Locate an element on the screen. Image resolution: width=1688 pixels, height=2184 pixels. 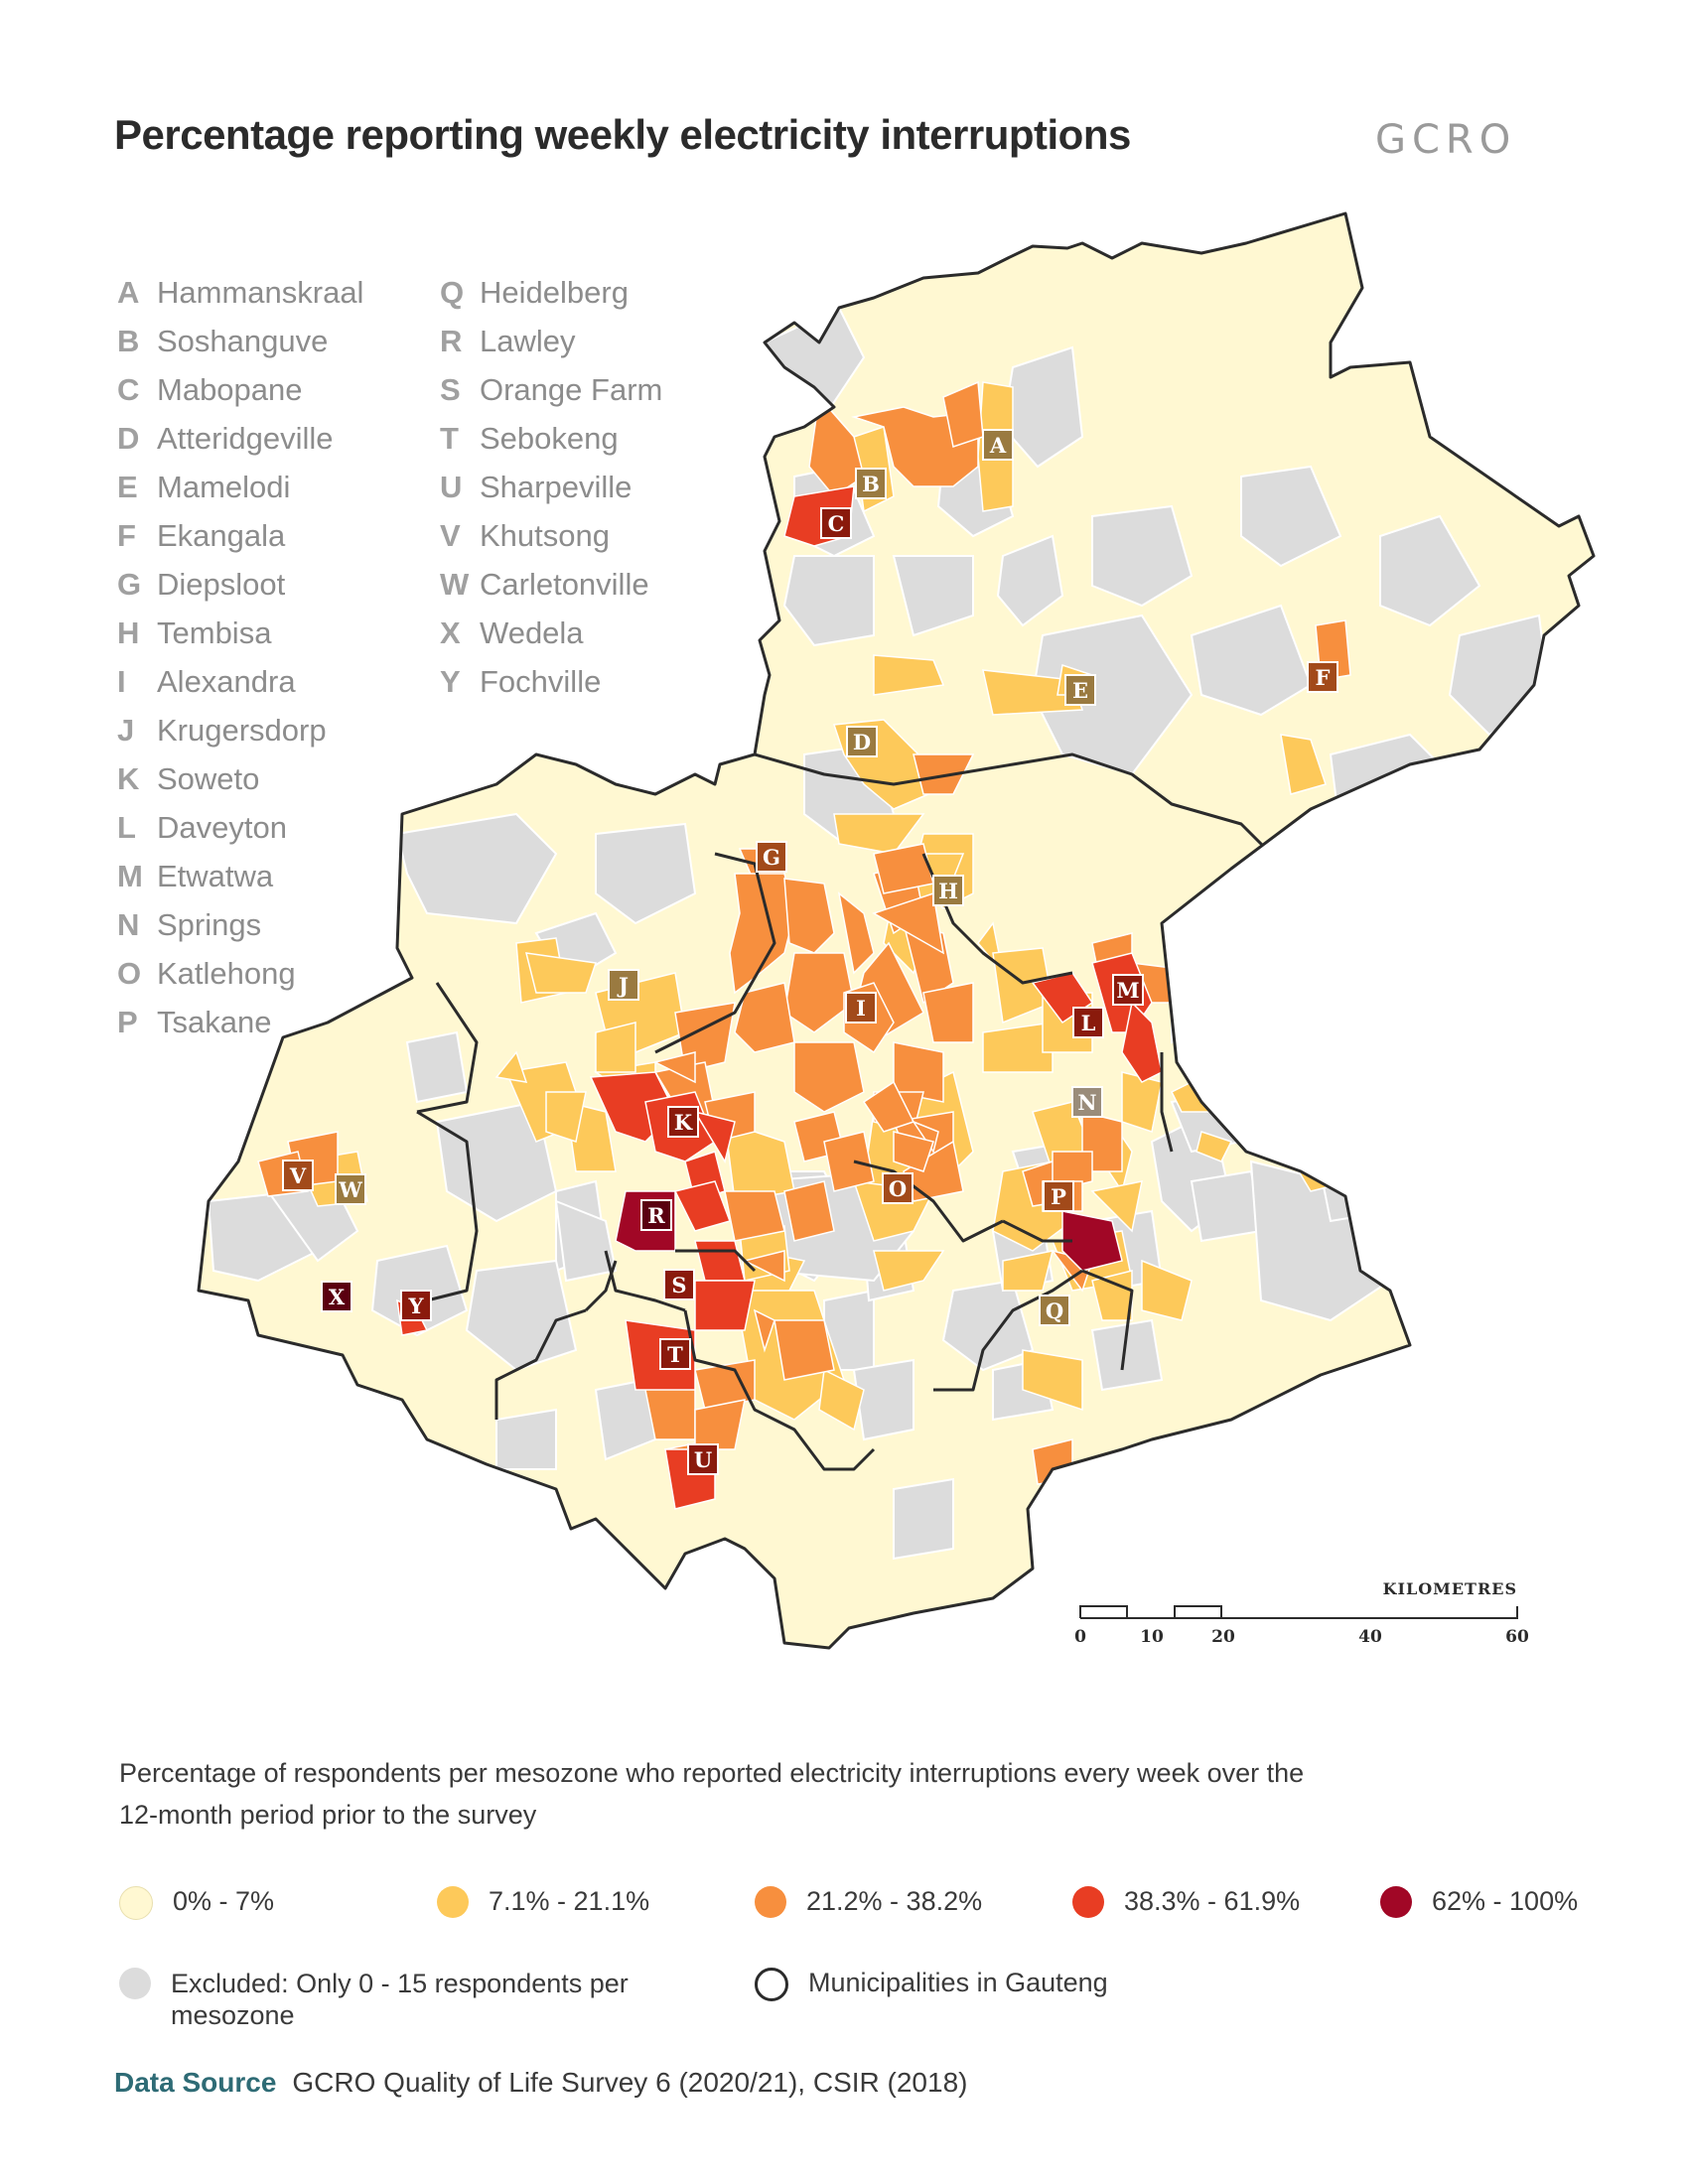
map-marker-k: K is located at coordinates (683, 1122).